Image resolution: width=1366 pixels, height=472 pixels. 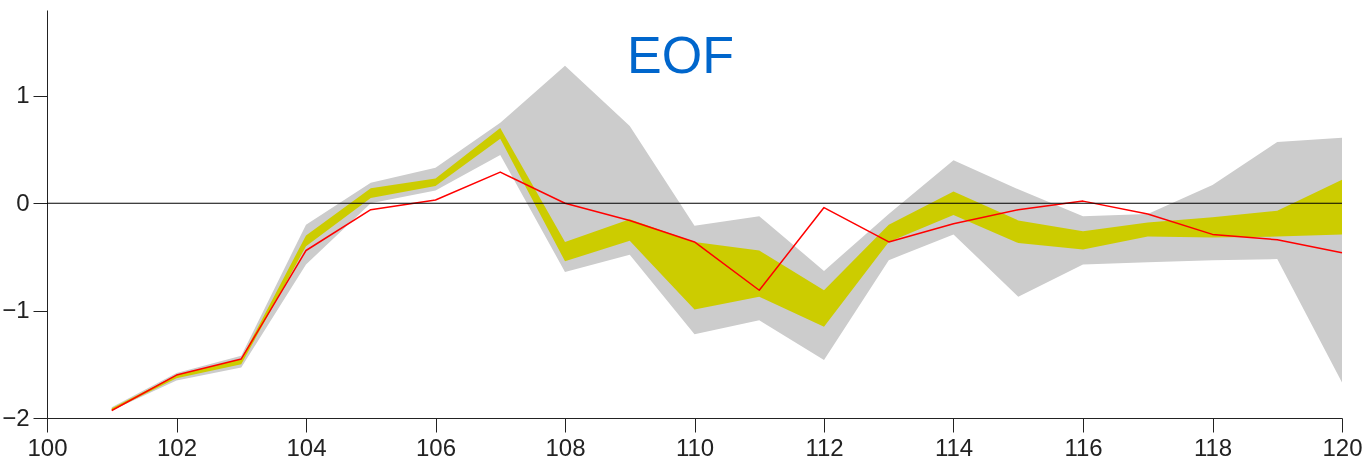 I want to click on x-tick-label: 110, so click(x=695, y=447).